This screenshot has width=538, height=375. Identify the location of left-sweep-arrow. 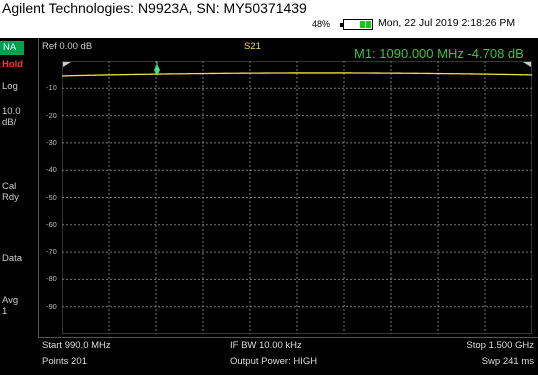
(67, 64).